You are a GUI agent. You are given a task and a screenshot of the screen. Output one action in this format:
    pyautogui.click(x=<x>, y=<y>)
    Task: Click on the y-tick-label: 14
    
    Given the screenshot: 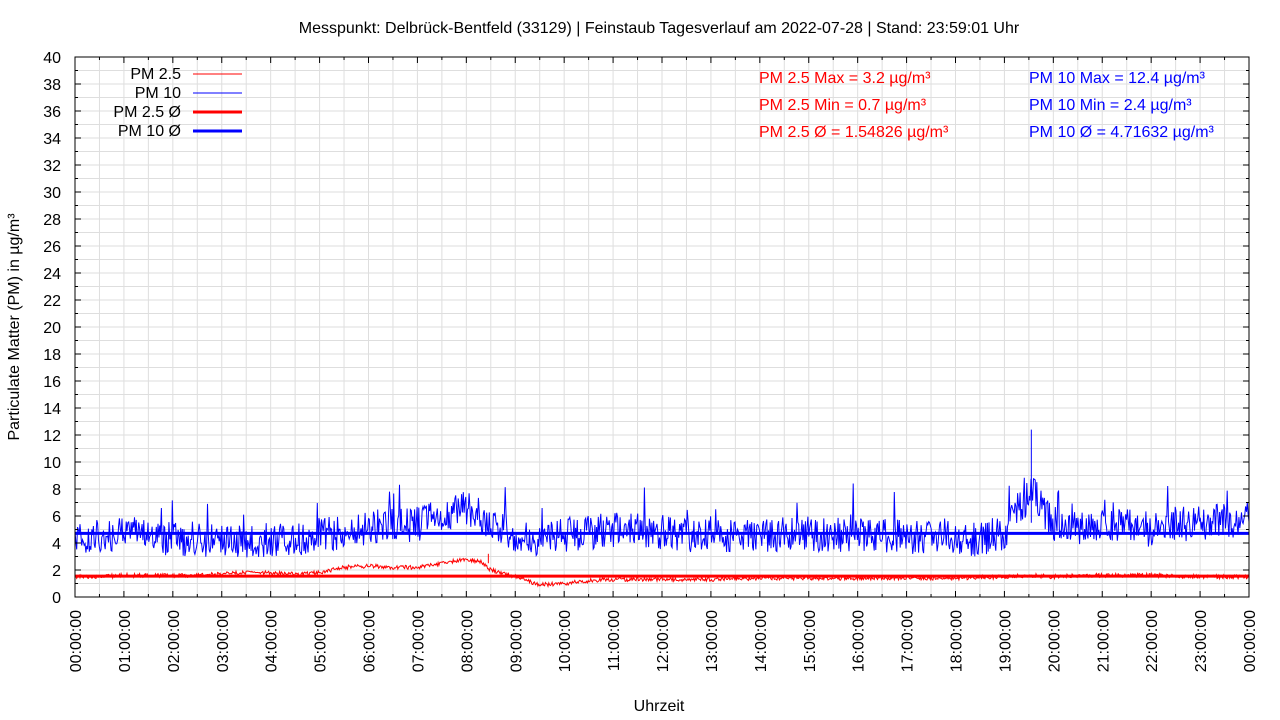 What is the action you would take?
    pyautogui.click(x=52, y=409)
    